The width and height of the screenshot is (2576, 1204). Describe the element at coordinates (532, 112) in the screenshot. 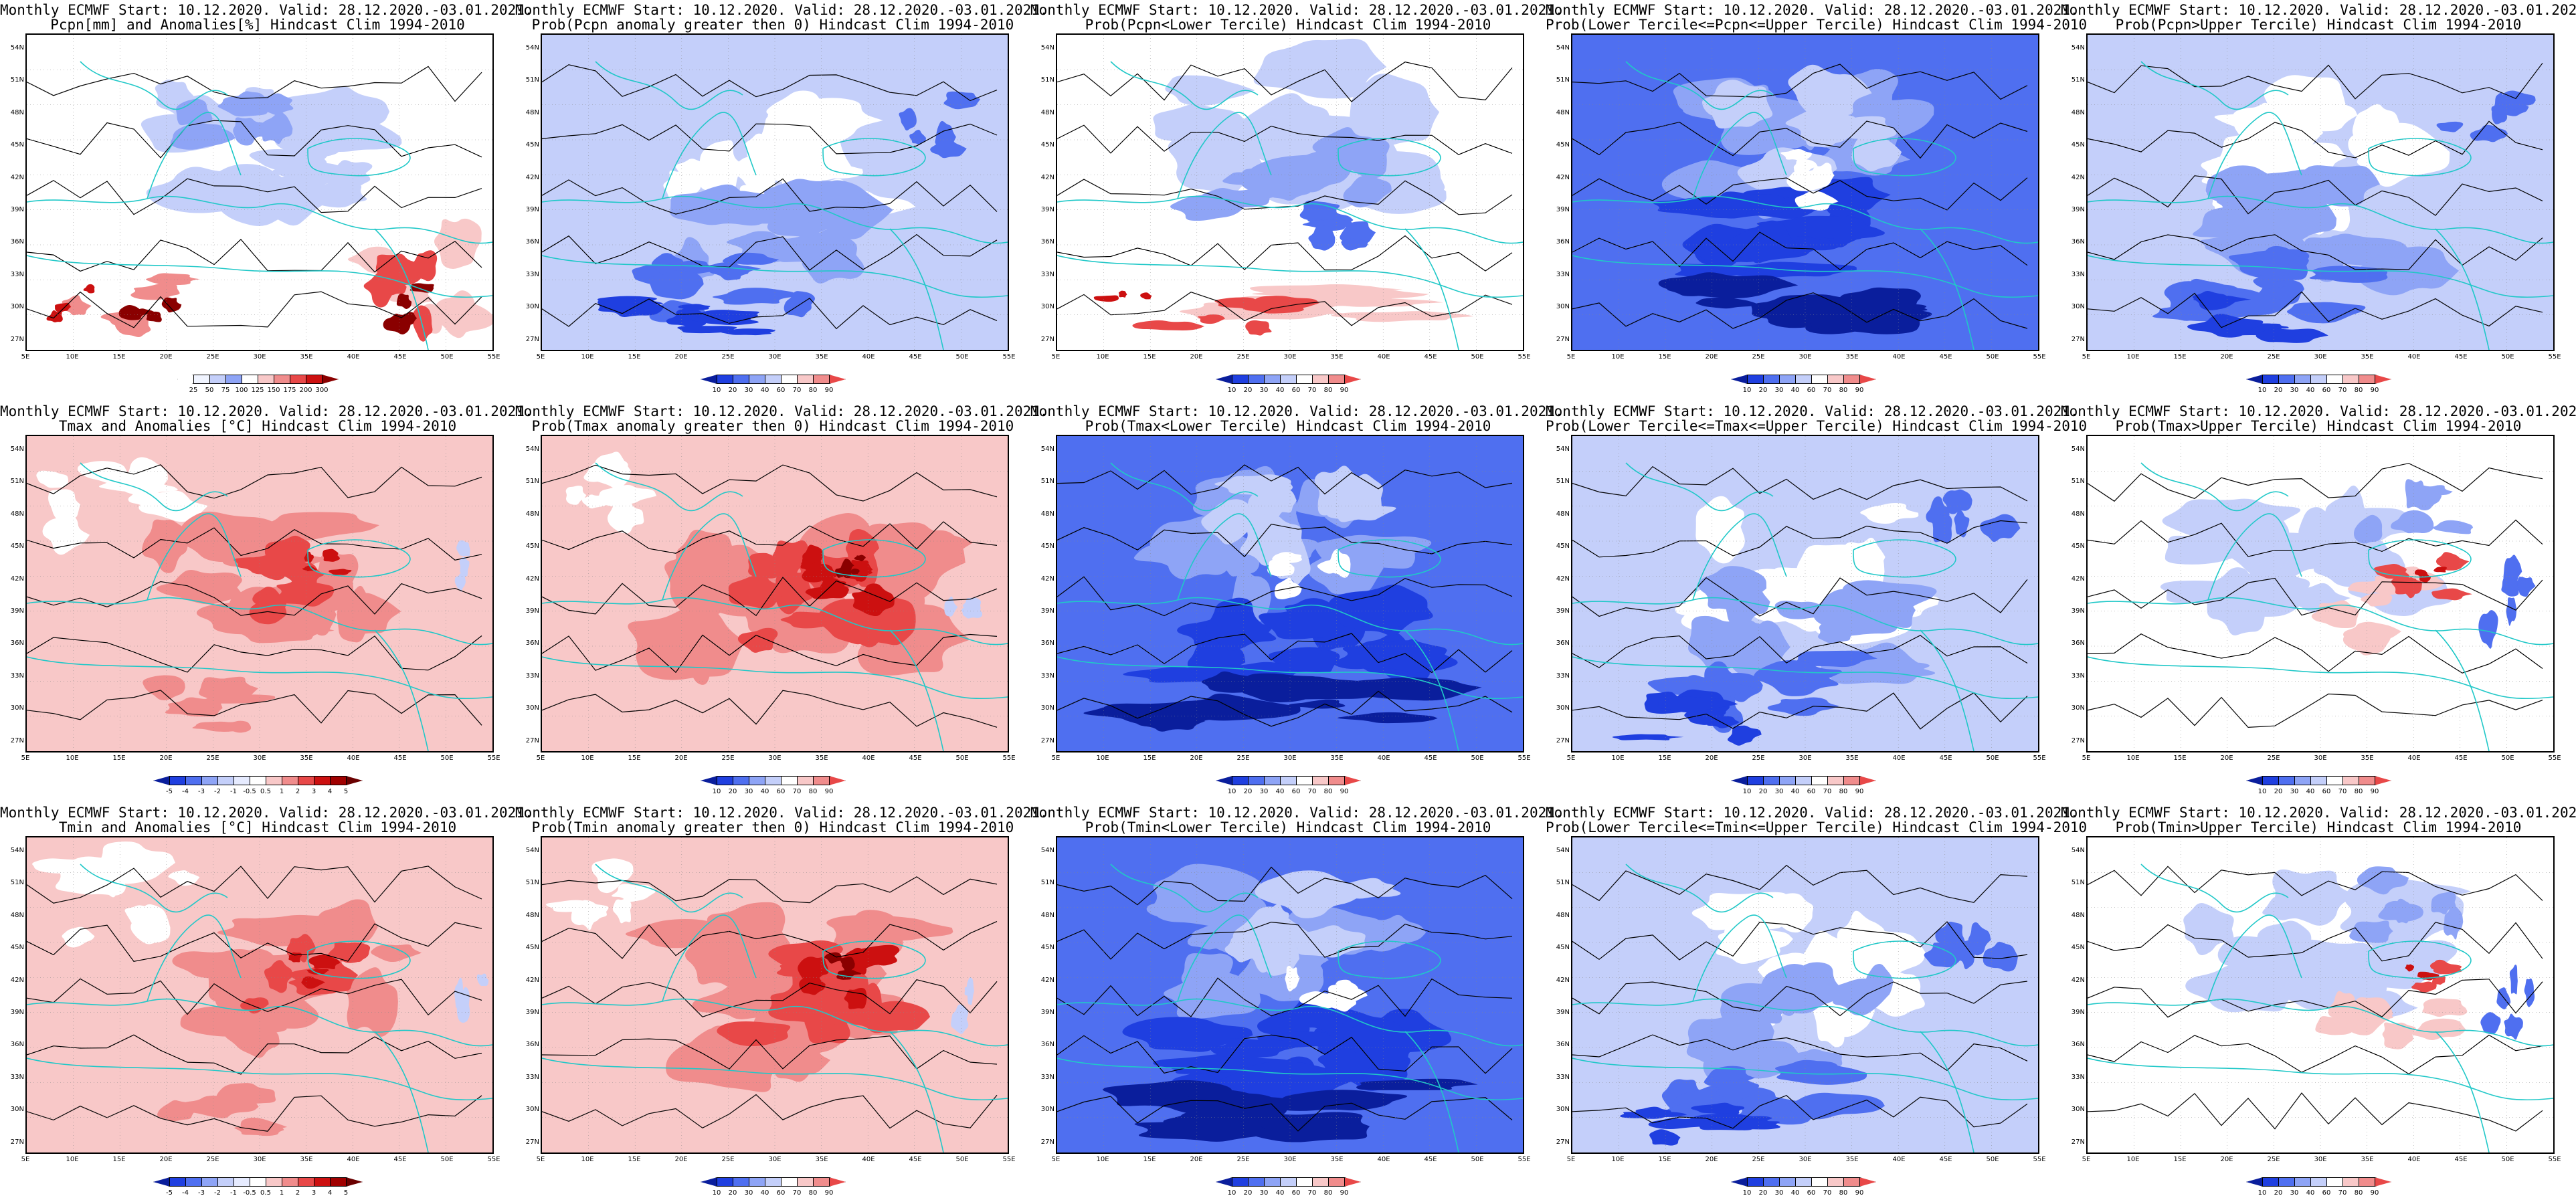

I see `latitude-label: 48N` at that location.